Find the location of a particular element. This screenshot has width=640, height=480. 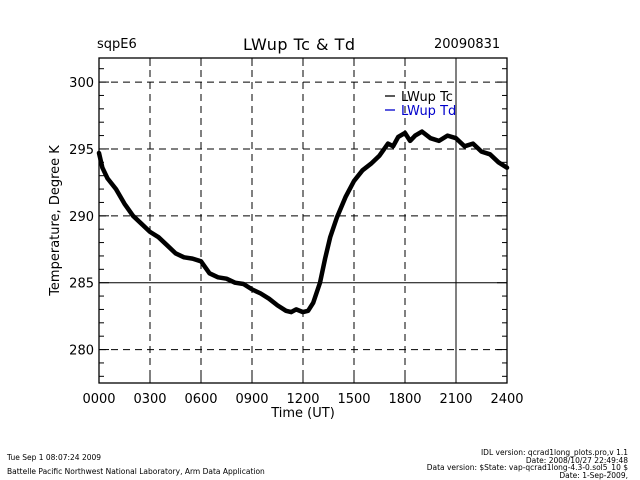

footer-data-date: Date: 1-Sep-2009, is located at coordinates (593, 475).